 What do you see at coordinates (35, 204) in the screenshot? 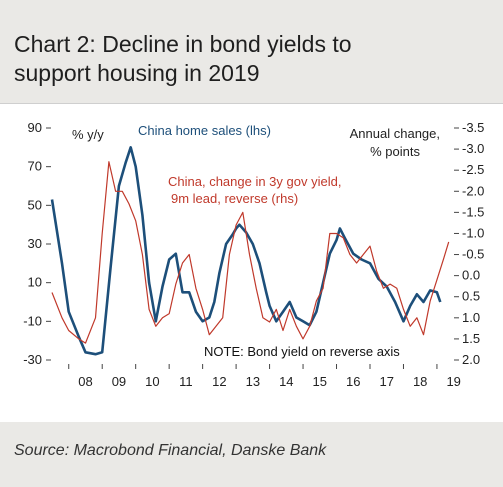
I see `left-tick-label: 50` at bounding box center [35, 204].